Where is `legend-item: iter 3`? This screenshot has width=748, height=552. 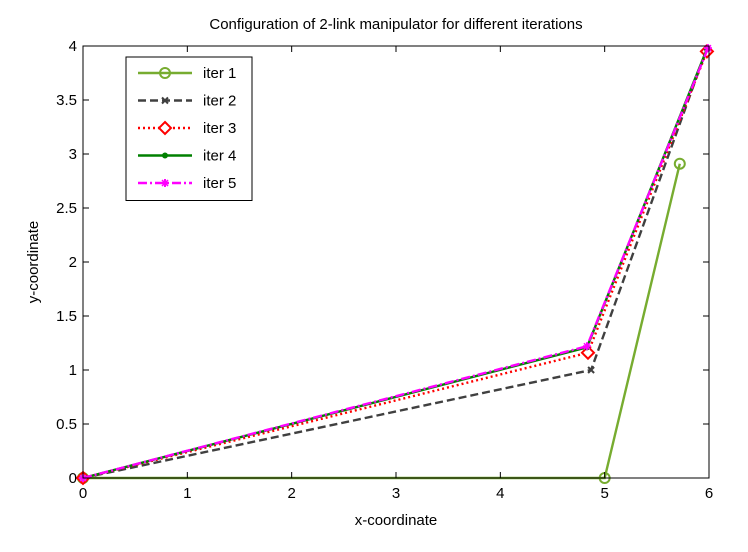
legend-item: iter 3 is located at coordinates (187, 128).